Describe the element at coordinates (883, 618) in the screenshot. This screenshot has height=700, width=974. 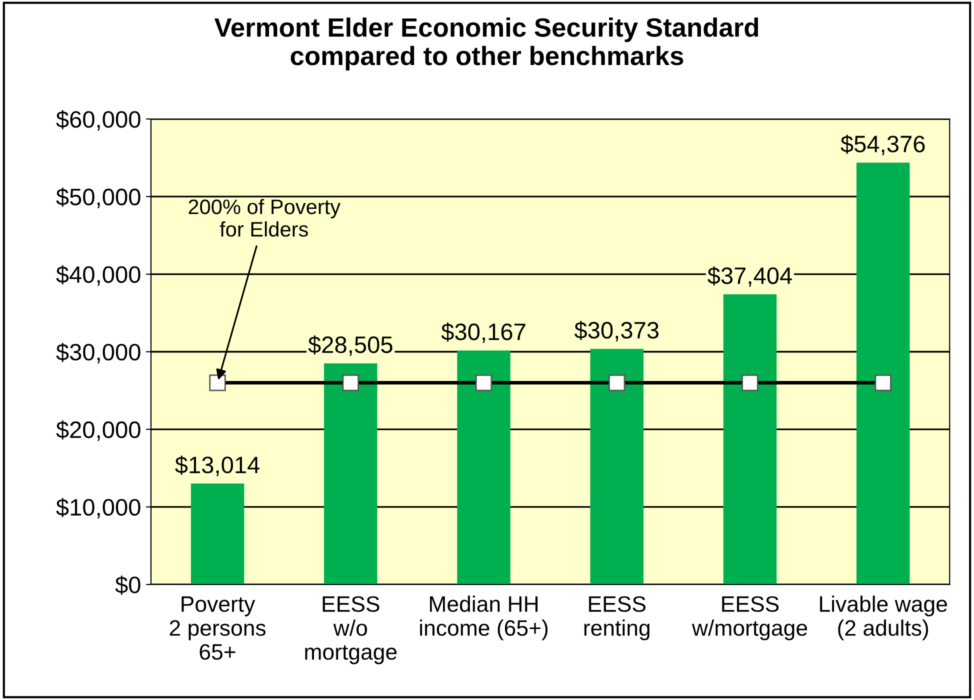
I see `x-tick-label: Livable wage (2 adults)` at that location.